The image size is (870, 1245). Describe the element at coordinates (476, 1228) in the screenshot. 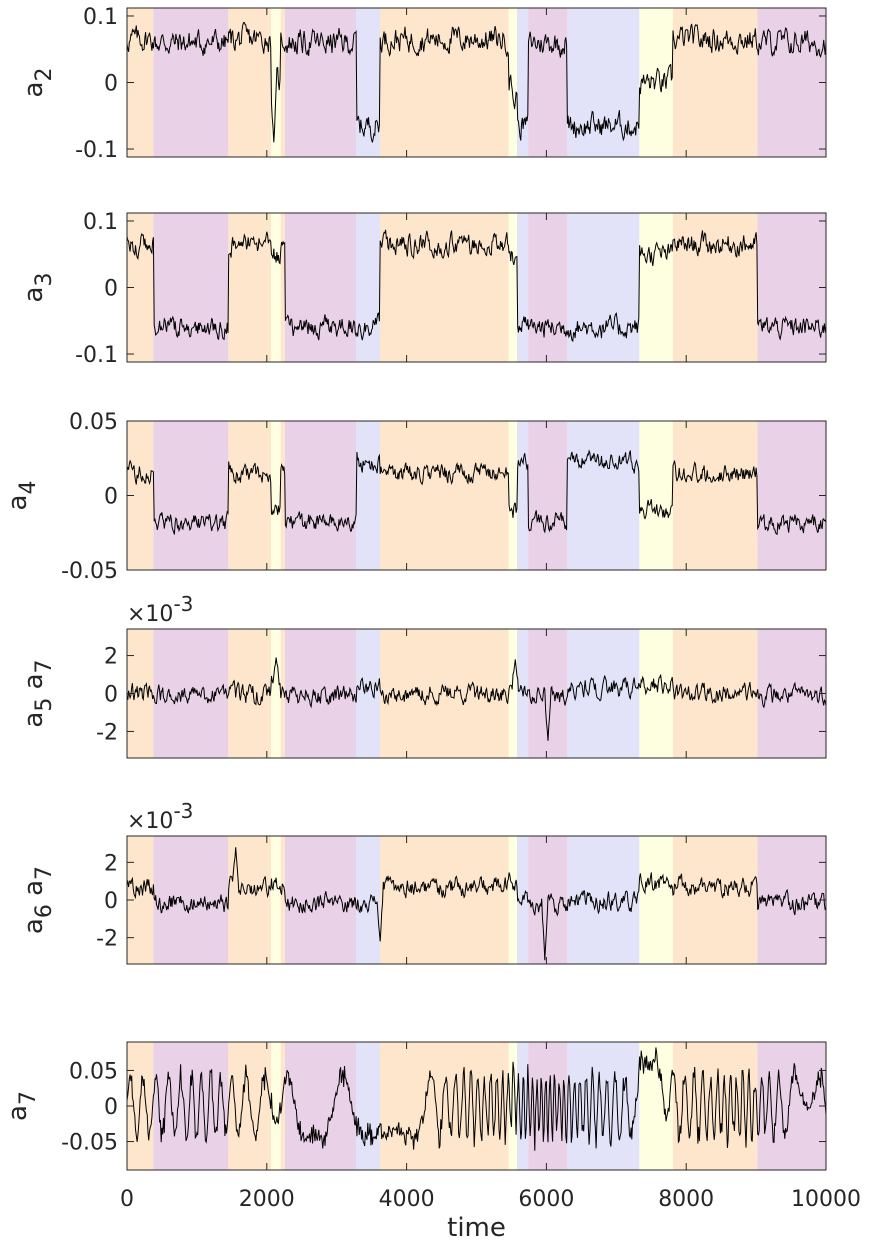

I see `x-axis-label: time` at that location.